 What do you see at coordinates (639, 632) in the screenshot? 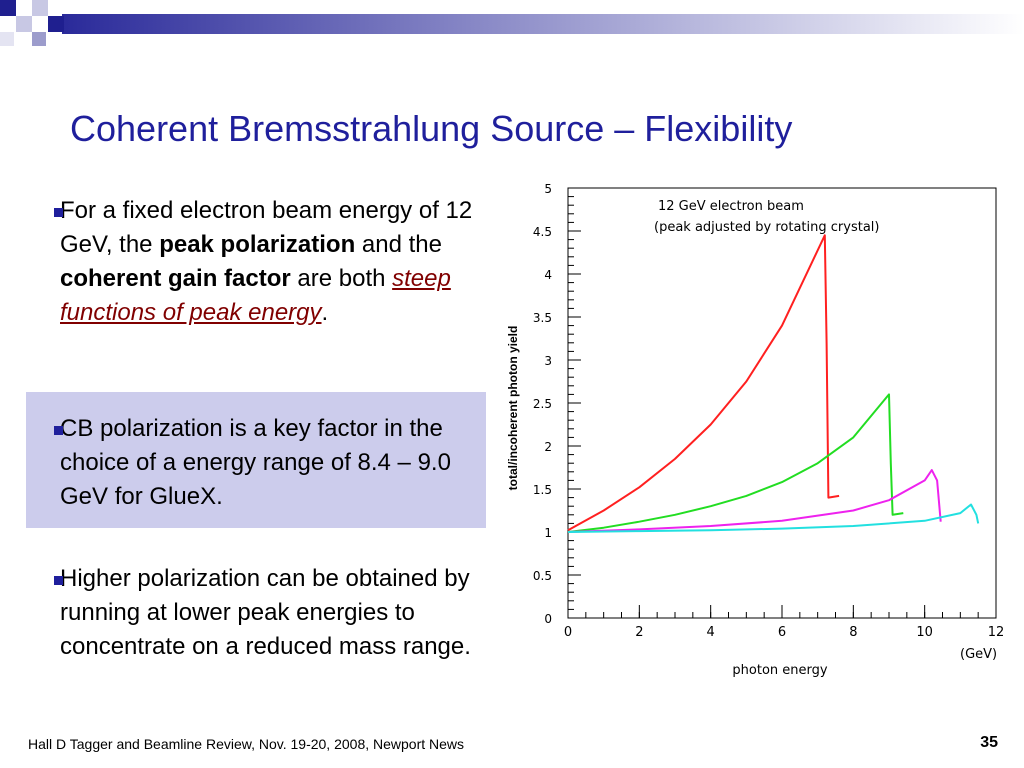
I see `x-tick-label: 2` at bounding box center [639, 632].